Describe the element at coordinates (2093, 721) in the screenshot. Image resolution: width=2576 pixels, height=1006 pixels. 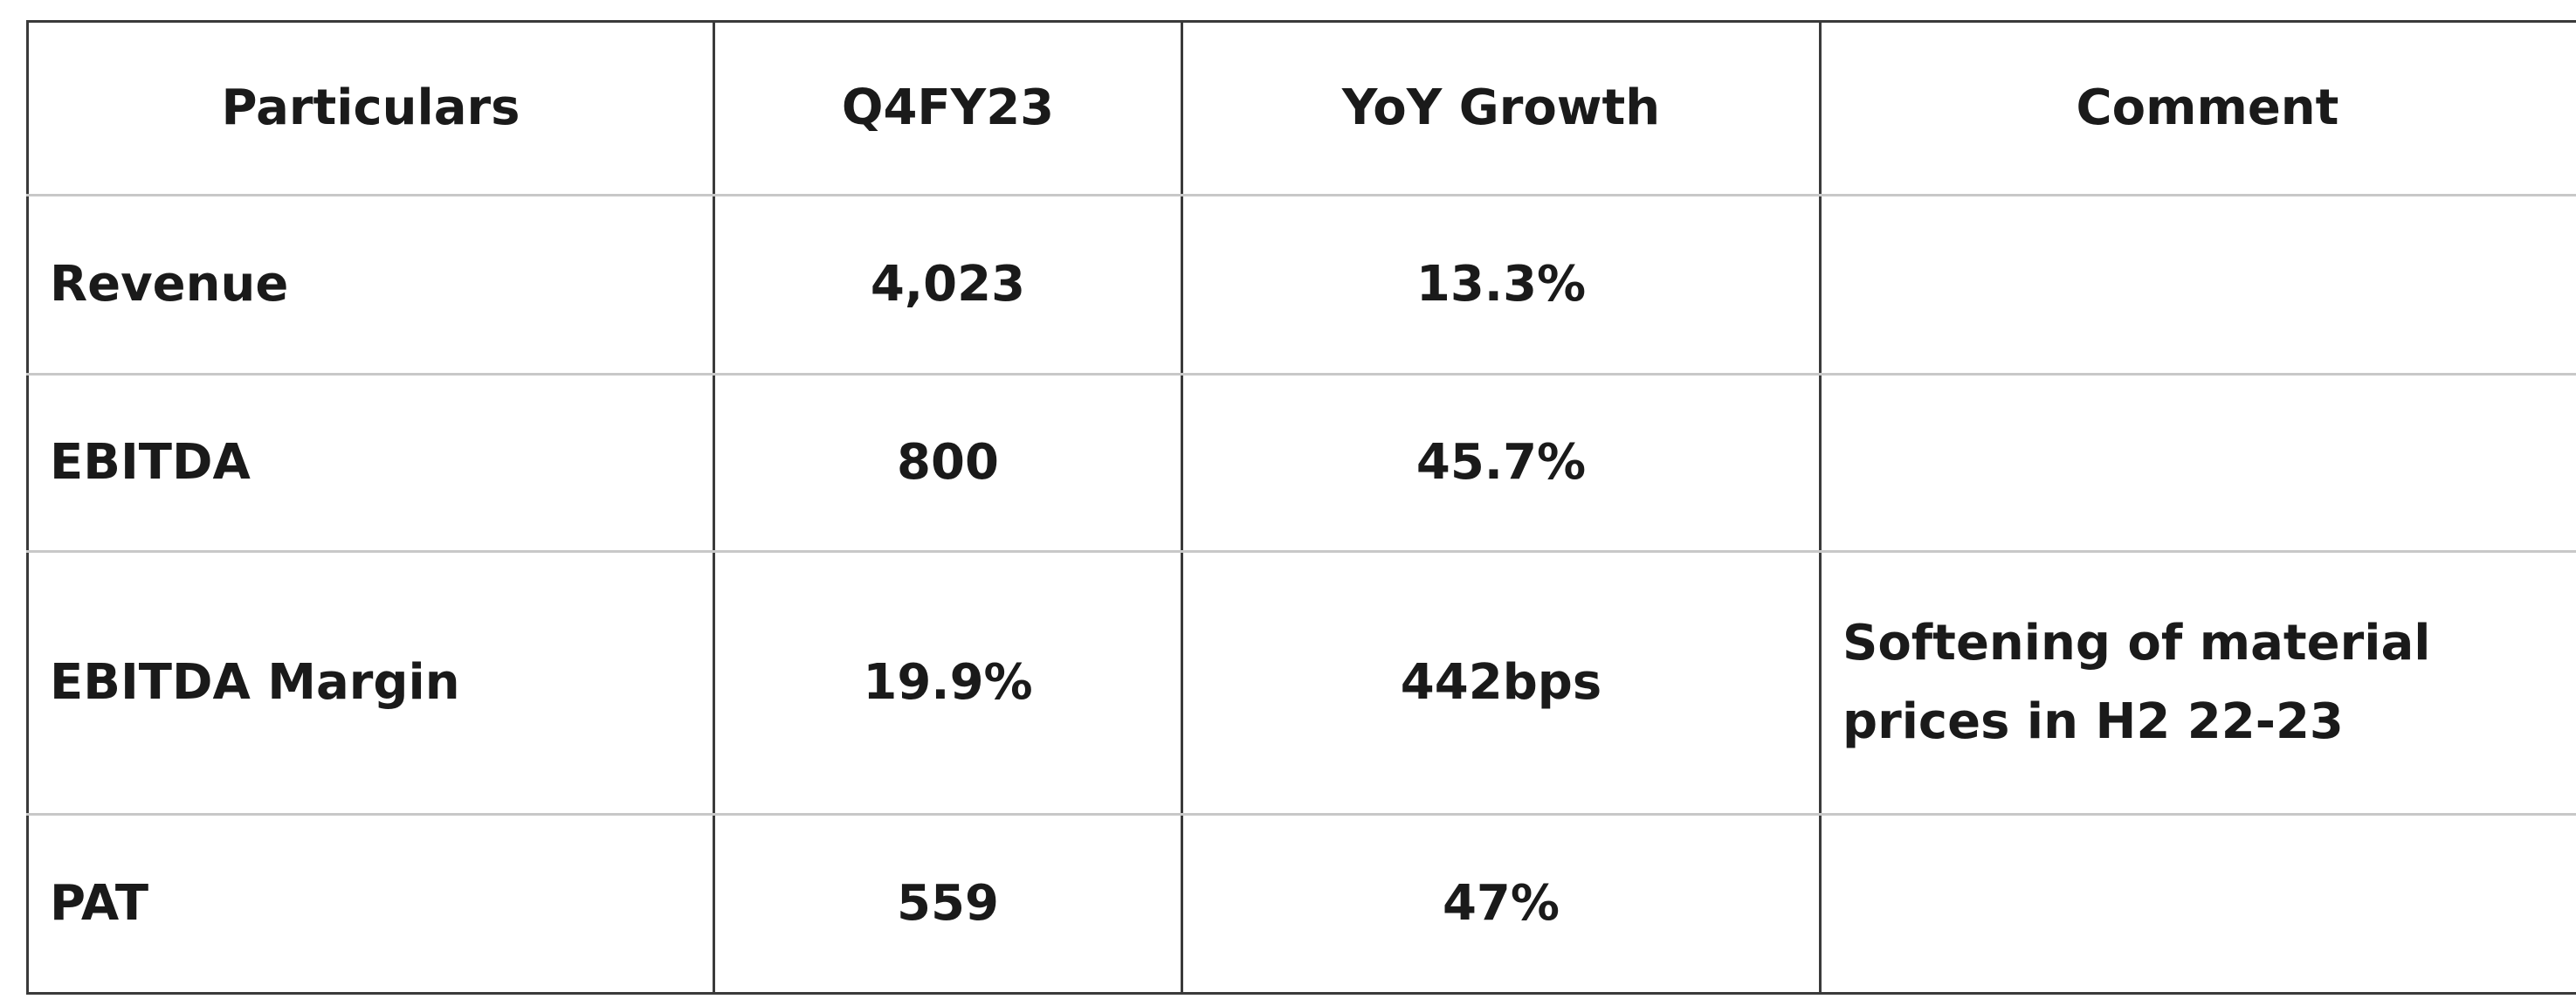
I see `comment-line: prices in H2 22-23` at that location.